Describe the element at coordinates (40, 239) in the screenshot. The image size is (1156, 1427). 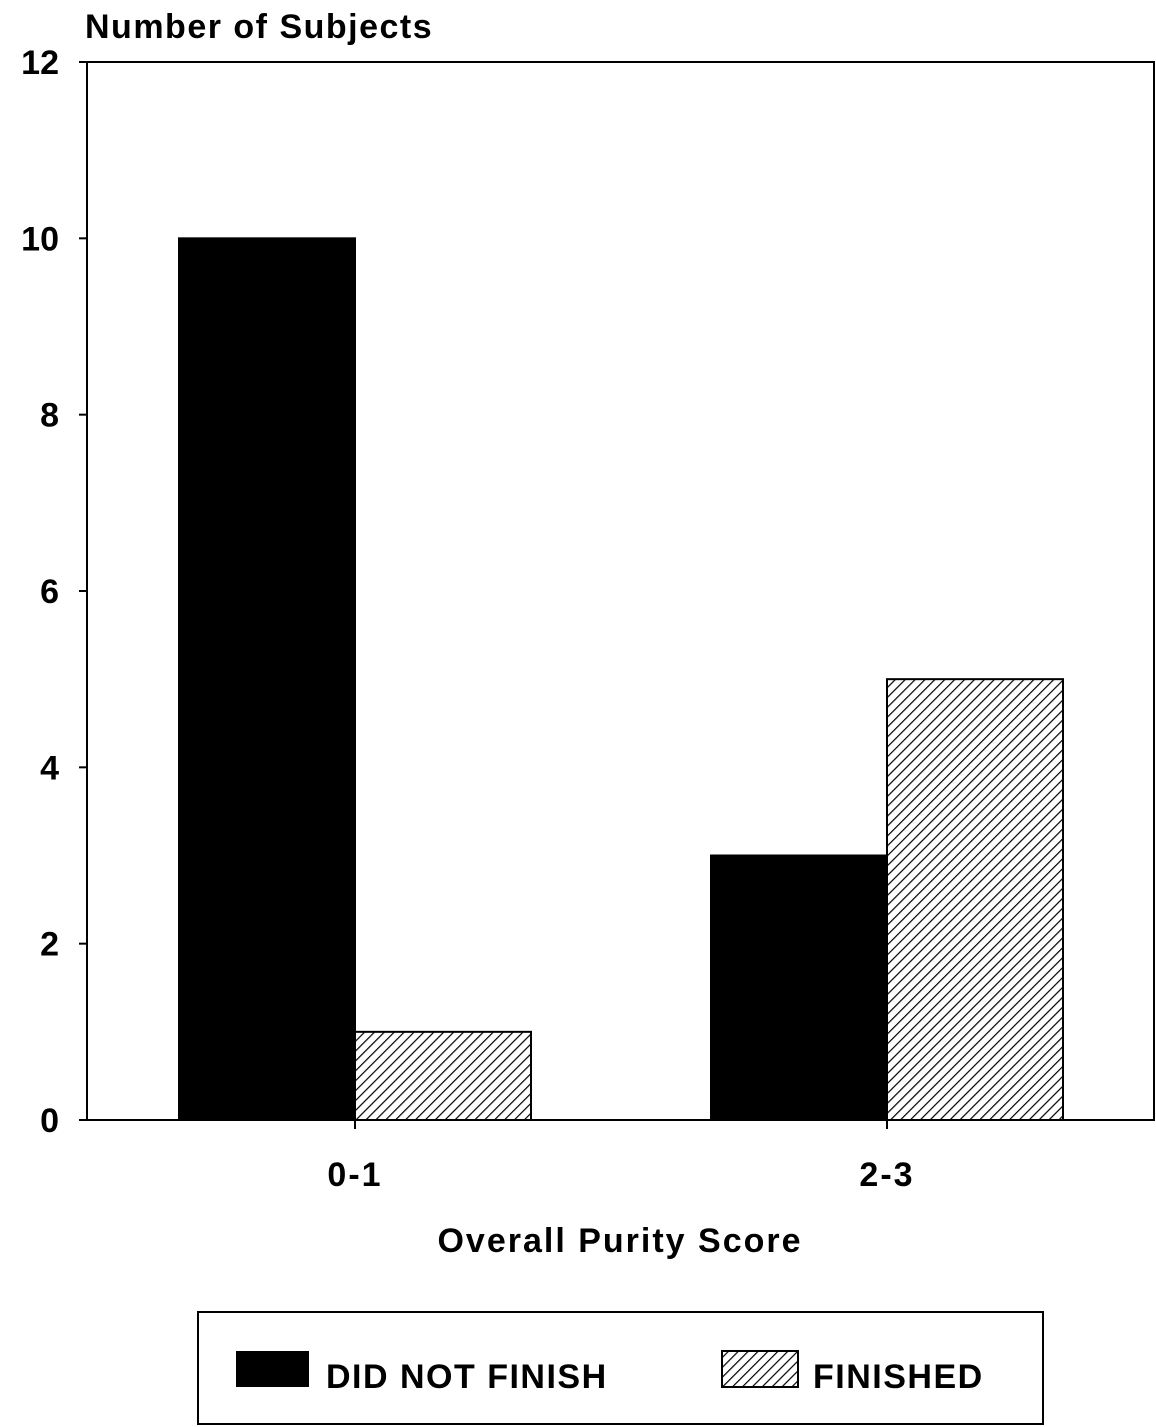
I see `y-tick-label: 10` at that location.